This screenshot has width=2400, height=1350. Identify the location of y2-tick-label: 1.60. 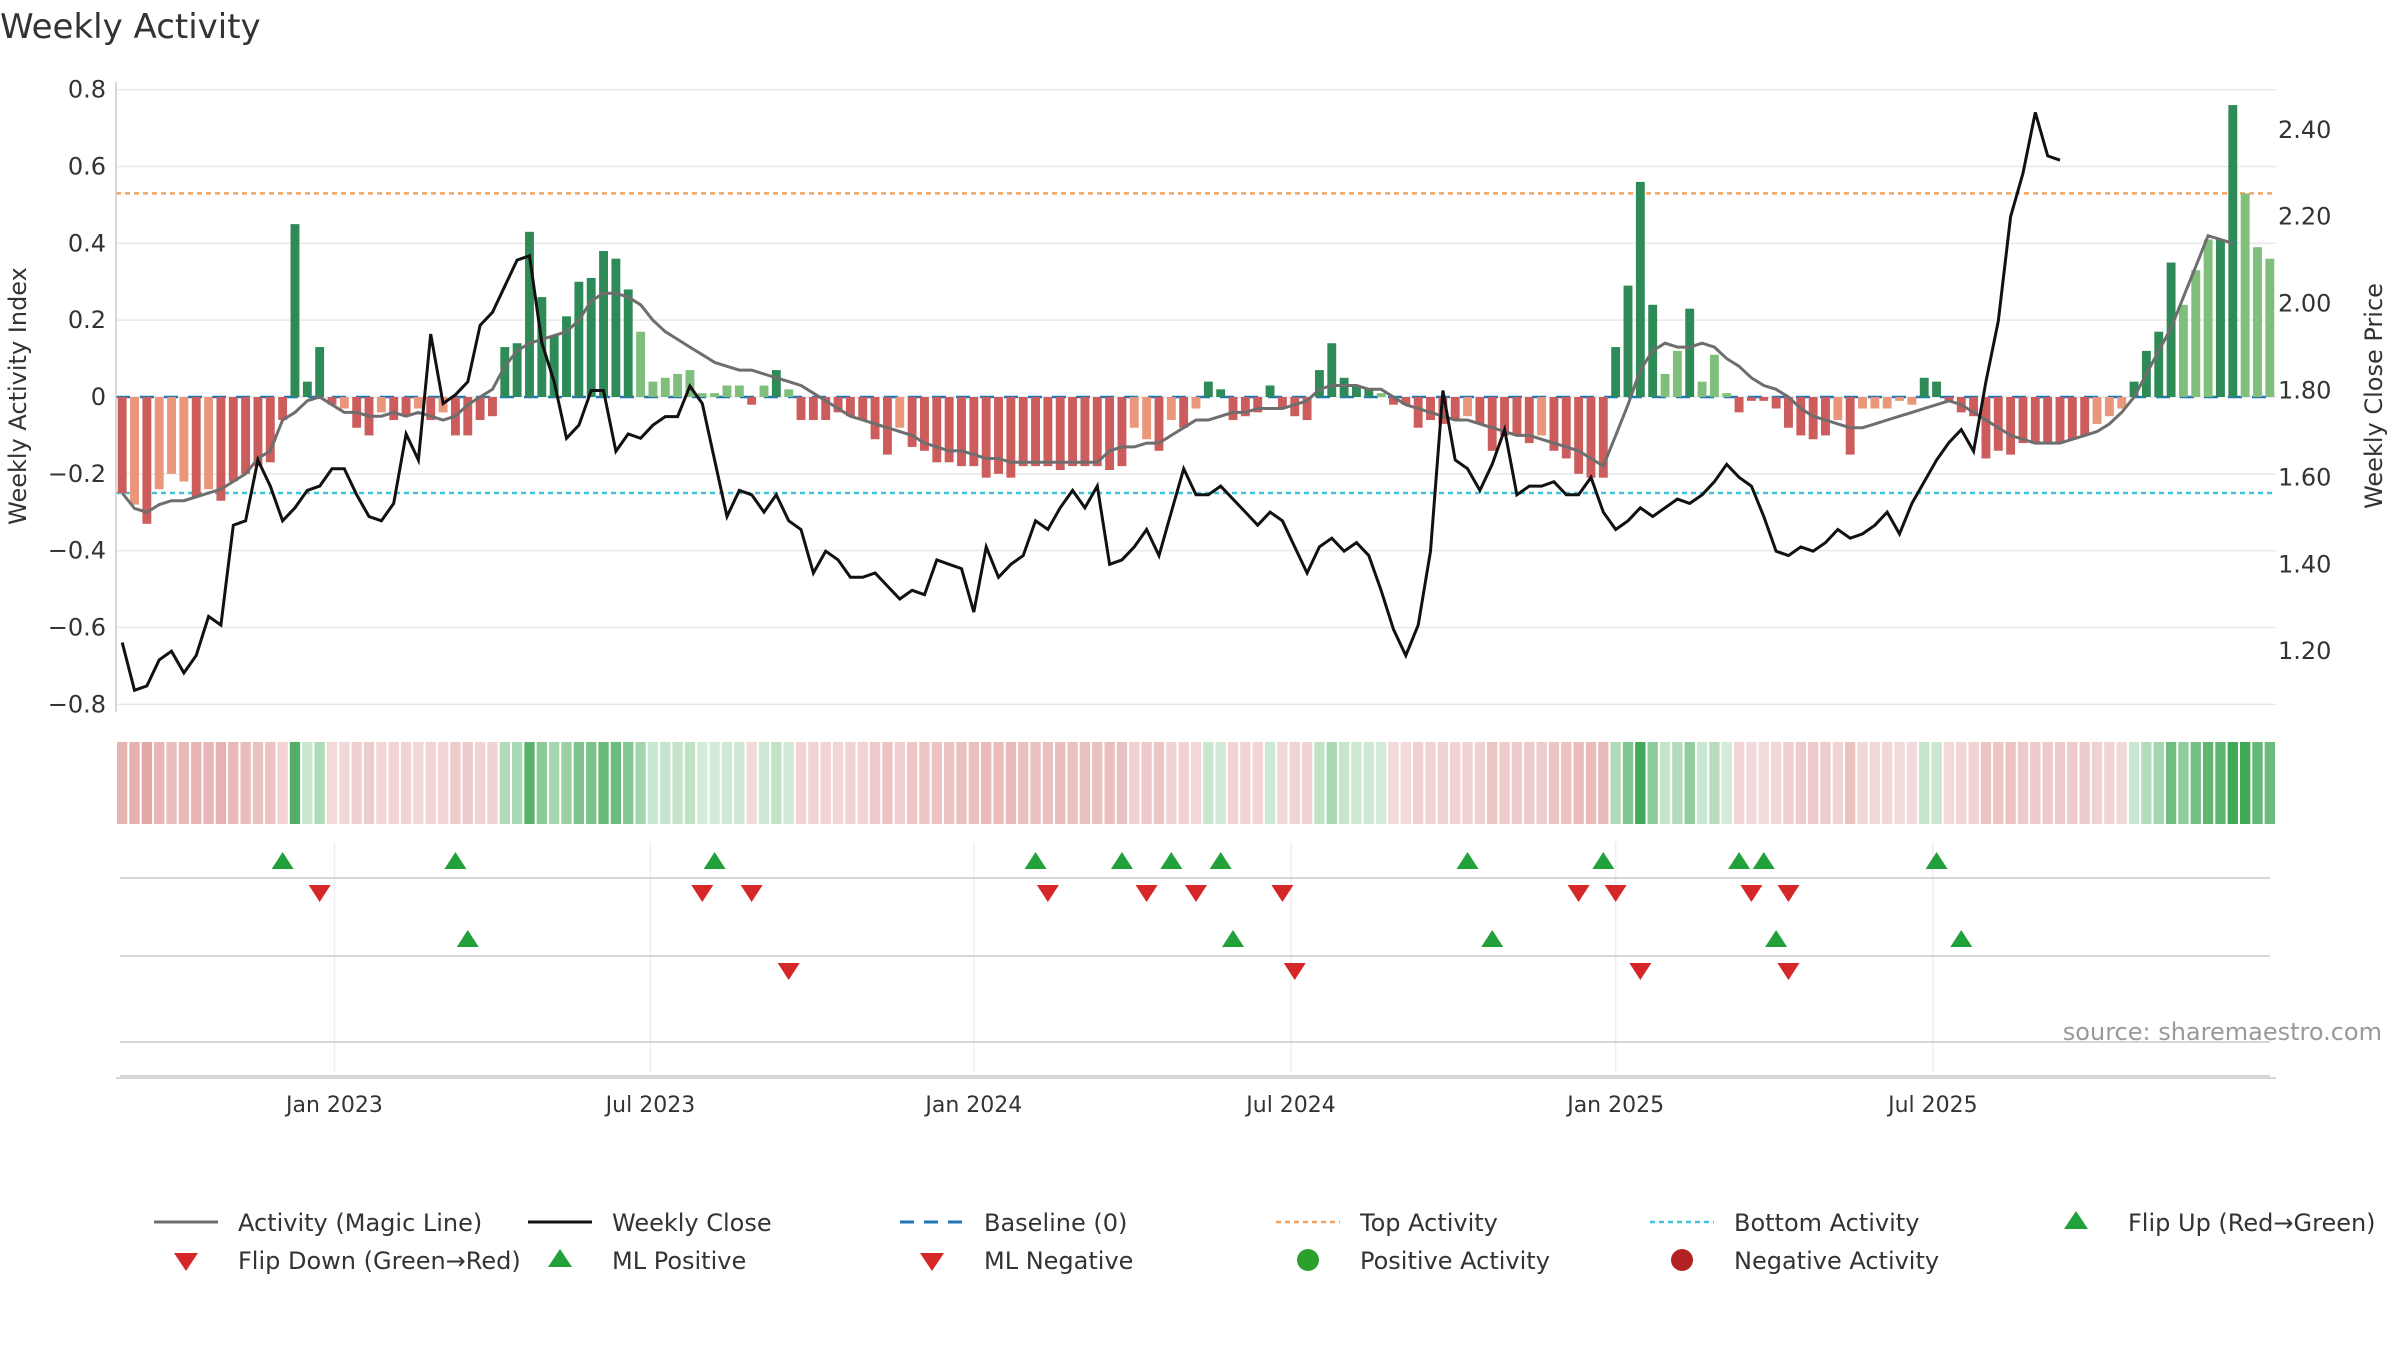
(2304, 477).